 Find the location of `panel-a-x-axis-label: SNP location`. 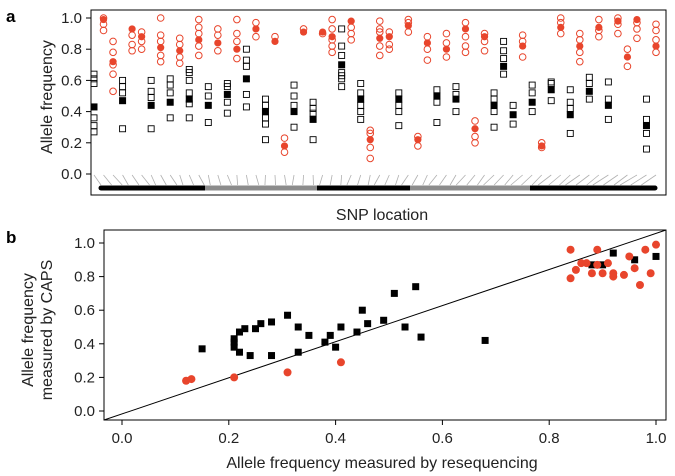

panel-a-x-axis-label: SNP location is located at coordinates (382, 215).